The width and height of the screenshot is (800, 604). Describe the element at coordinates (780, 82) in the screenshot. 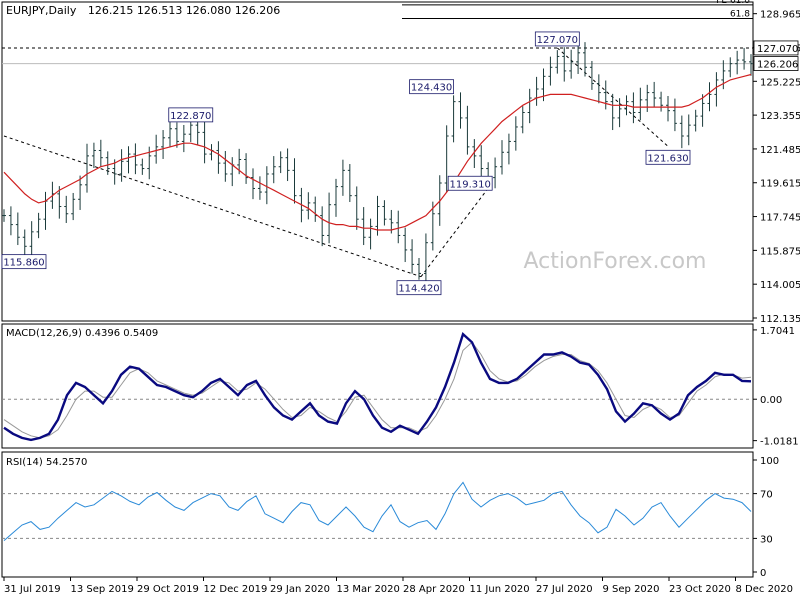

I see `price-axis-label: 125.225` at that location.